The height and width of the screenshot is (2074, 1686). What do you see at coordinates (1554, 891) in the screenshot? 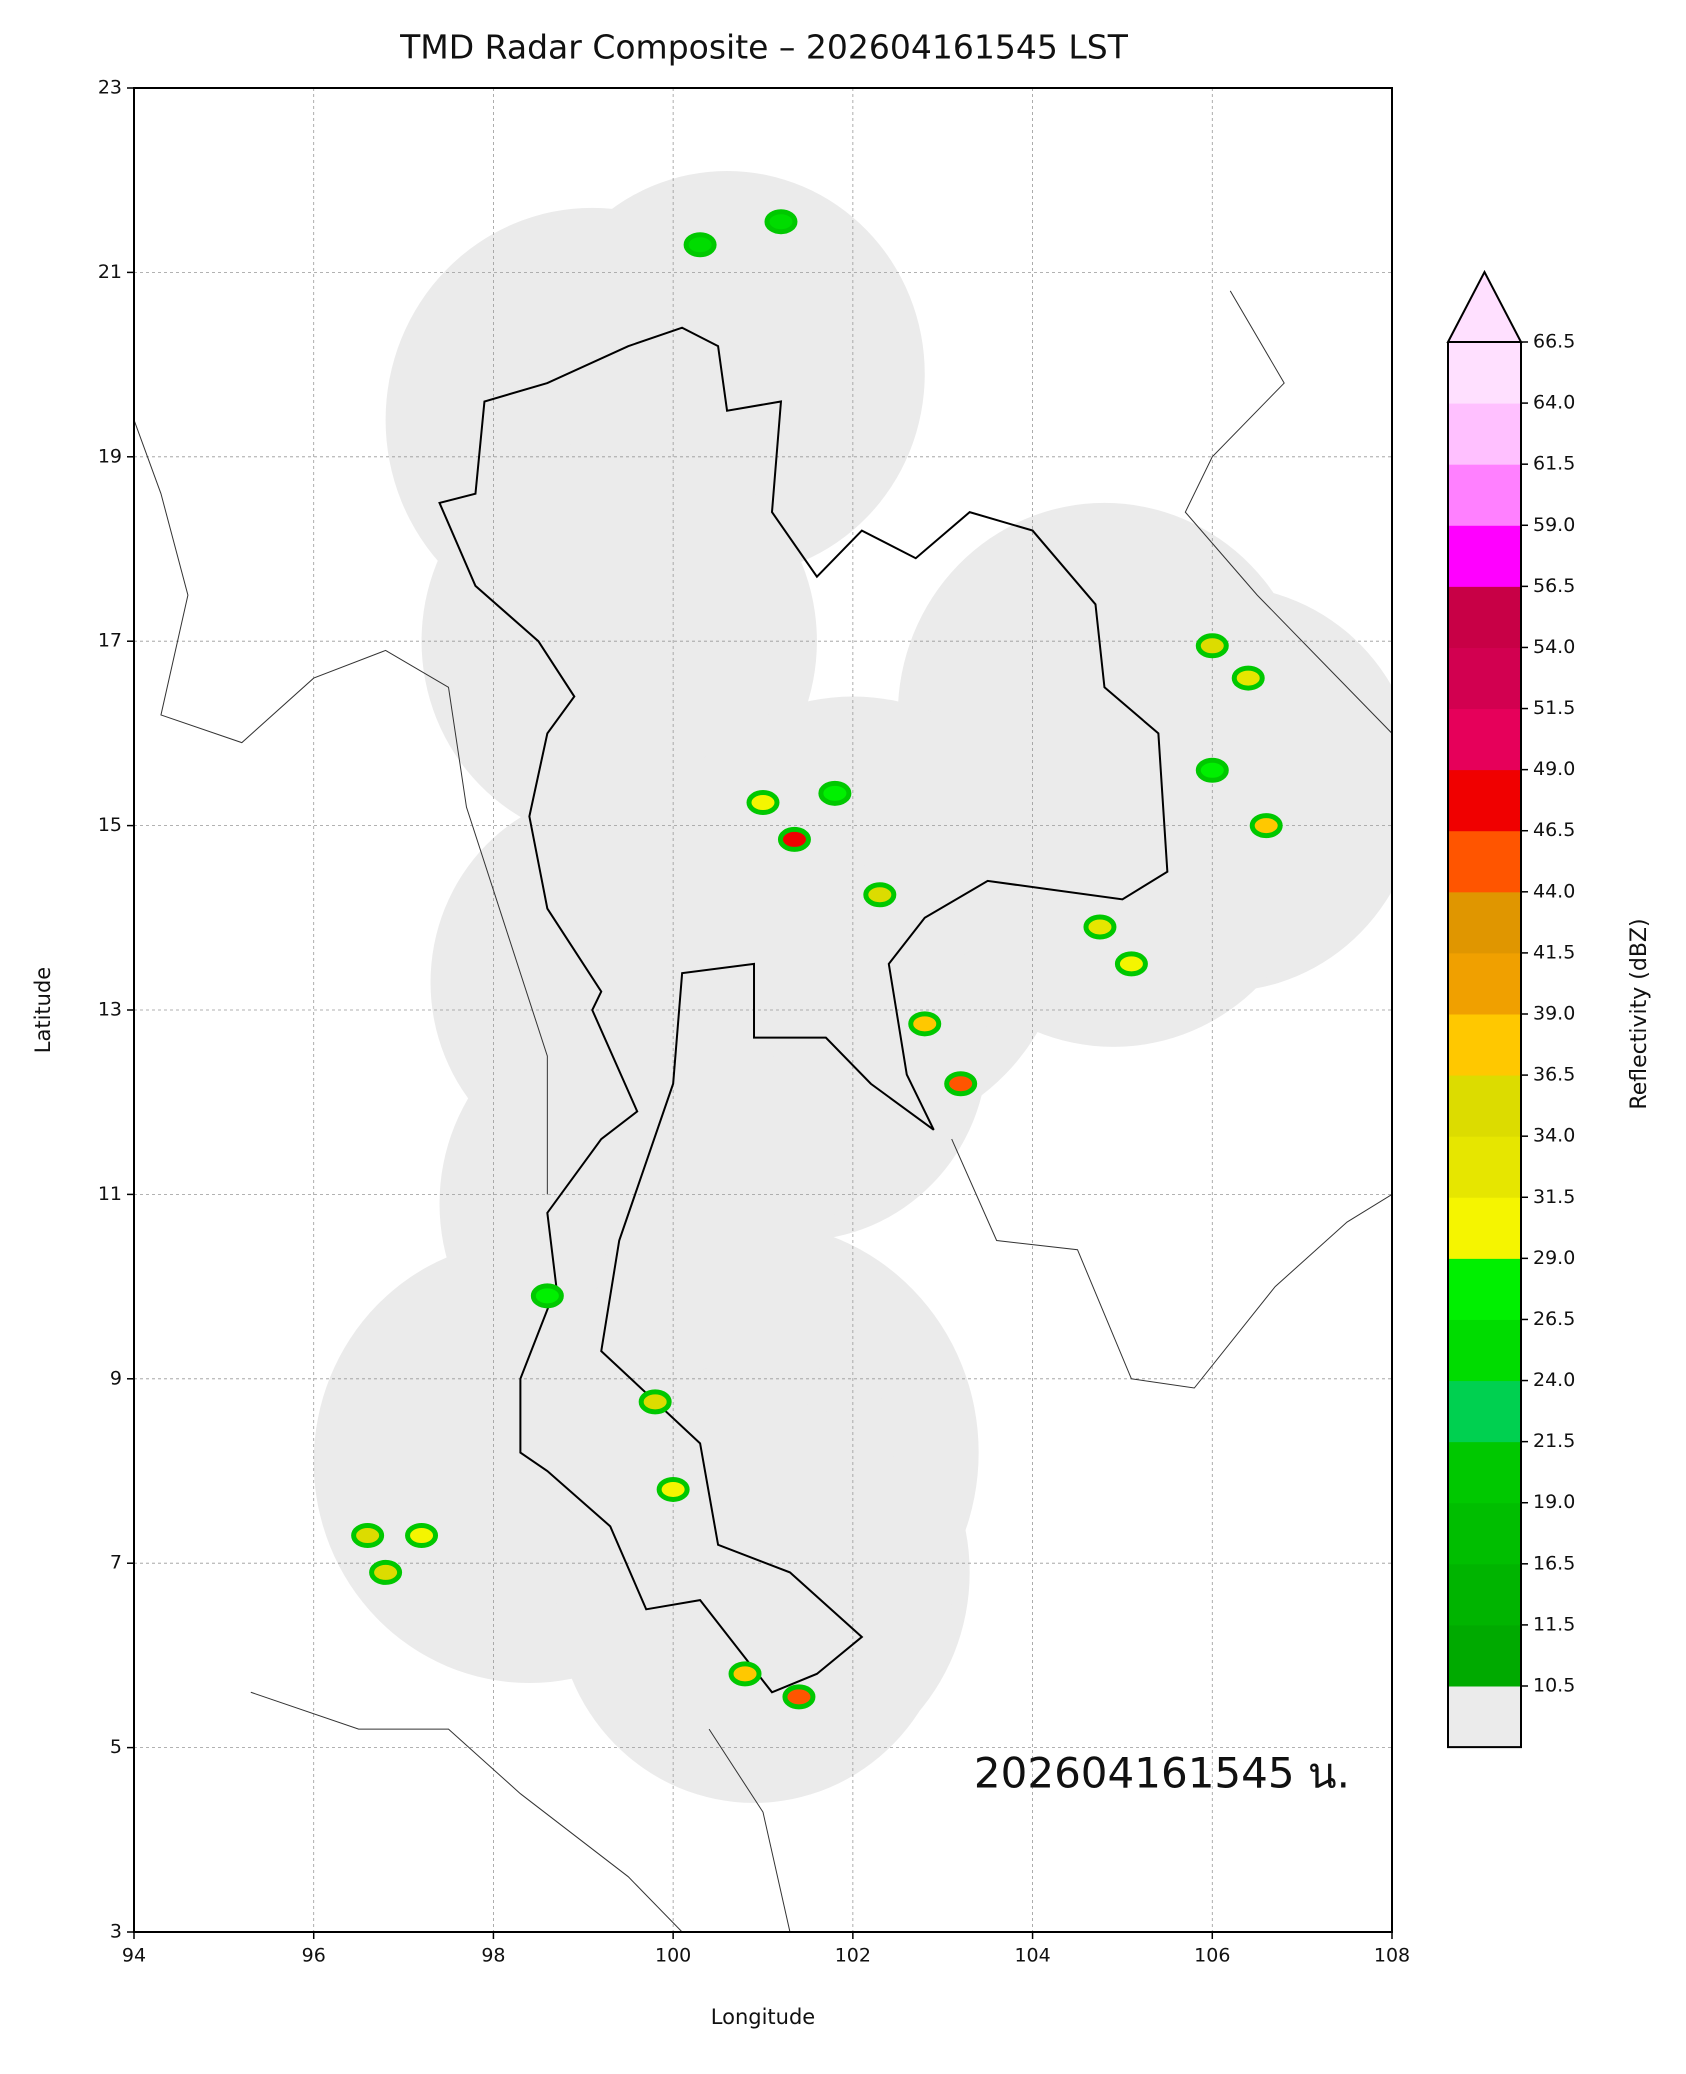
I see `colorbar-tick-label: 44.0` at bounding box center [1554, 891].